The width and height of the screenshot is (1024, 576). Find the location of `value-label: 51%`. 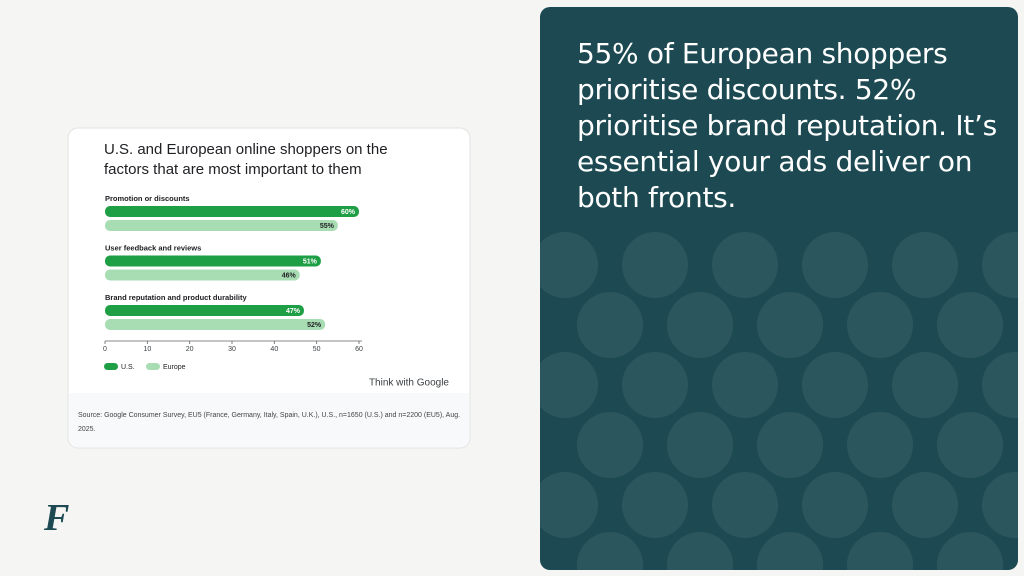

value-label: 51% is located at coordinates (310, 261).